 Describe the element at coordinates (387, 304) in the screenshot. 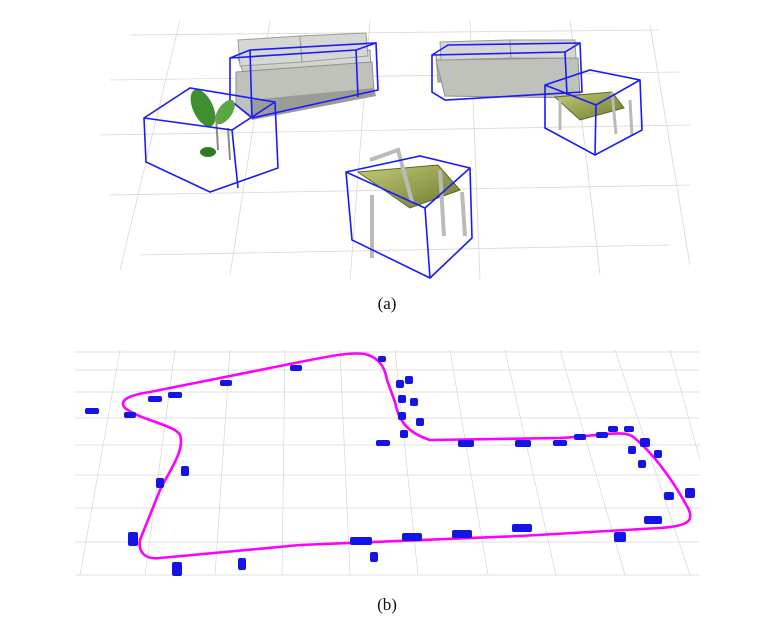

I see `caption-a: (a)` at that location.